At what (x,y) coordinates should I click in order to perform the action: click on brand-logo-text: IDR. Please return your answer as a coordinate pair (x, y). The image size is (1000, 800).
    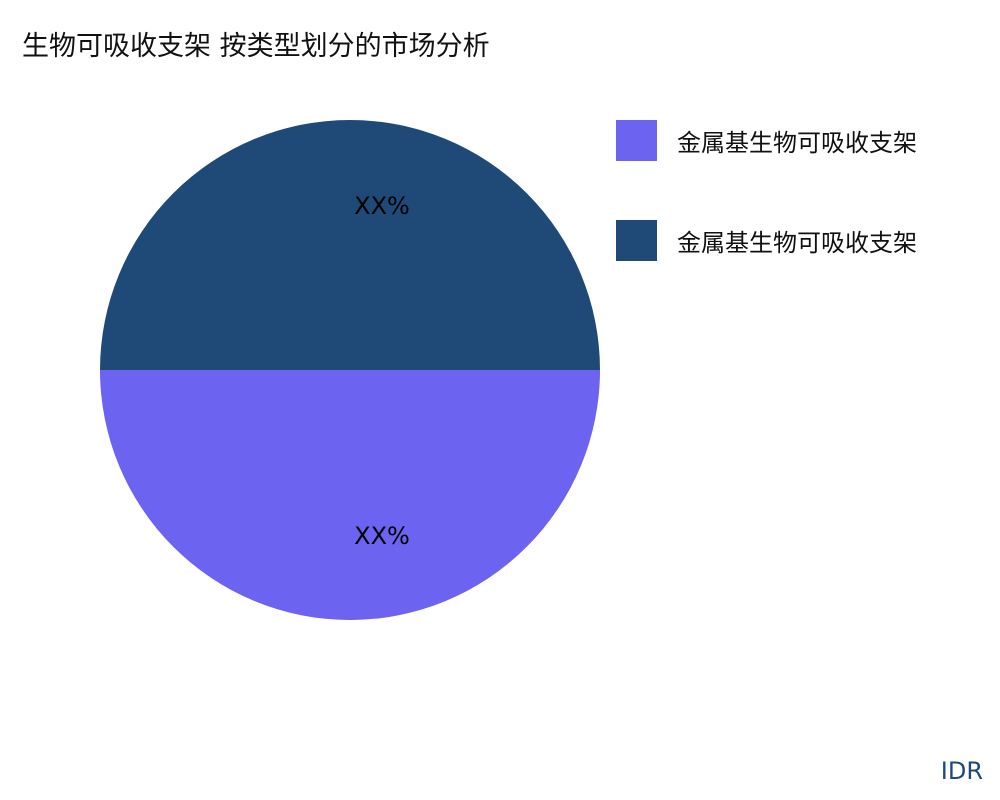
    Looking at the image, I should click on (961, 771).